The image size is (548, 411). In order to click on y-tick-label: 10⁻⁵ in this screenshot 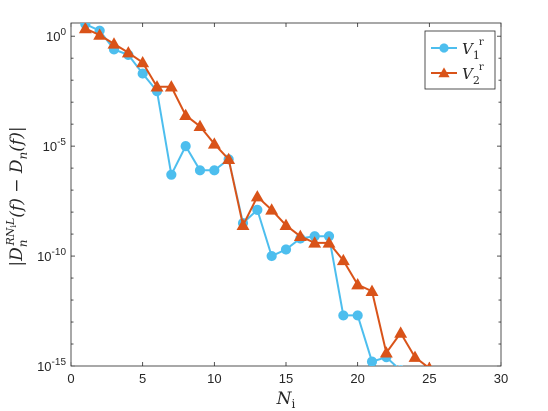, I will do `click(55, 145)`.